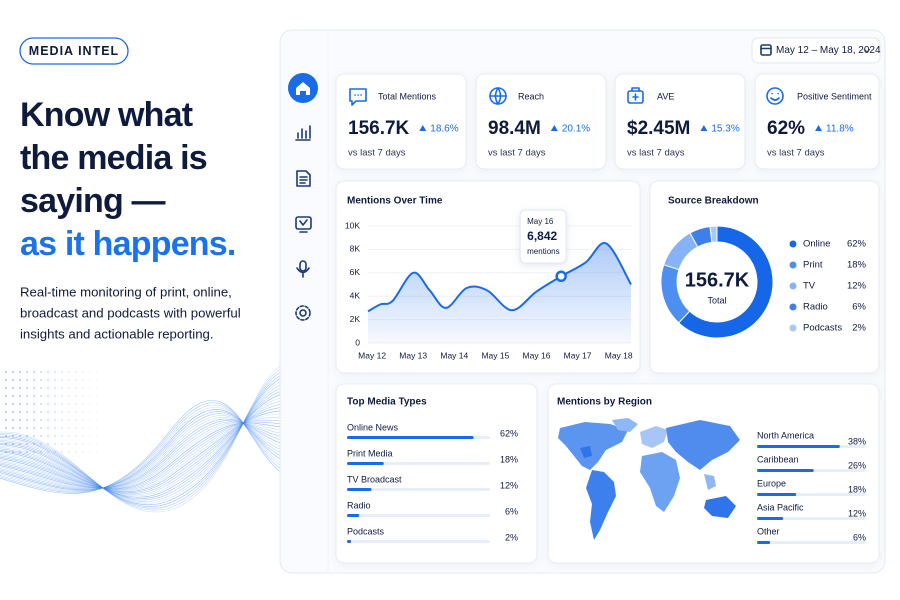 This screenshot has height=600, width=900. I want to click on legend-label: TV, so click(809, 286).